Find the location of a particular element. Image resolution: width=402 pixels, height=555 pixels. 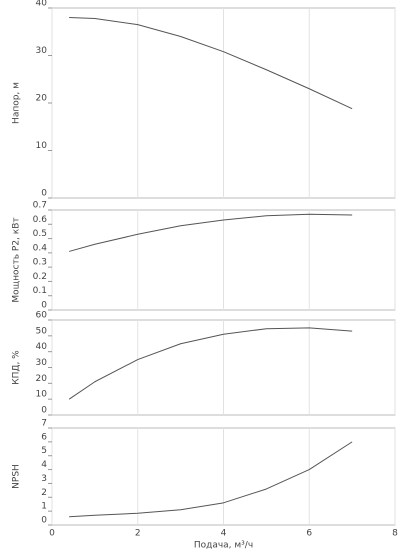

y-axis-label: NPSH is located at coordinates (17, 476).